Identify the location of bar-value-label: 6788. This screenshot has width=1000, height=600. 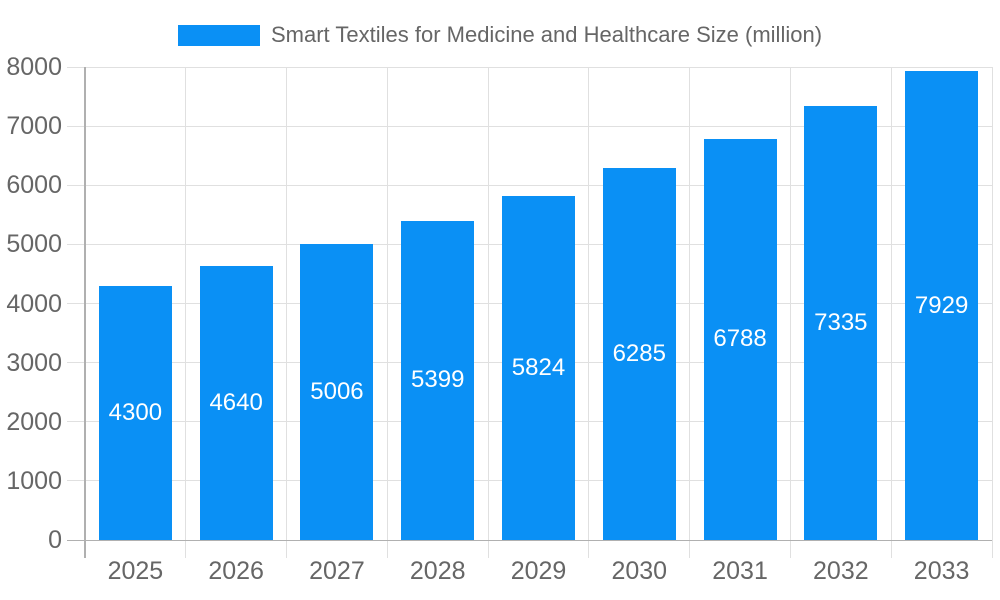
(740, 339).